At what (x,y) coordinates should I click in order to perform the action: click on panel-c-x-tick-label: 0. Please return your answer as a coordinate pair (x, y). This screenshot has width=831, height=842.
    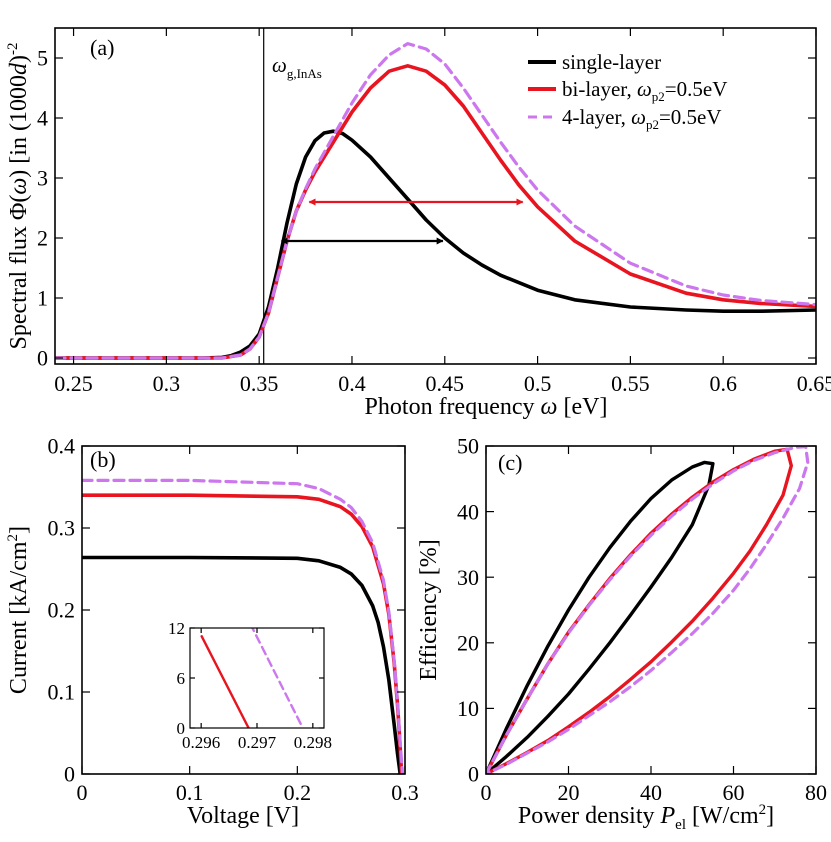
    Looking at the image, I should click on (486, 792).